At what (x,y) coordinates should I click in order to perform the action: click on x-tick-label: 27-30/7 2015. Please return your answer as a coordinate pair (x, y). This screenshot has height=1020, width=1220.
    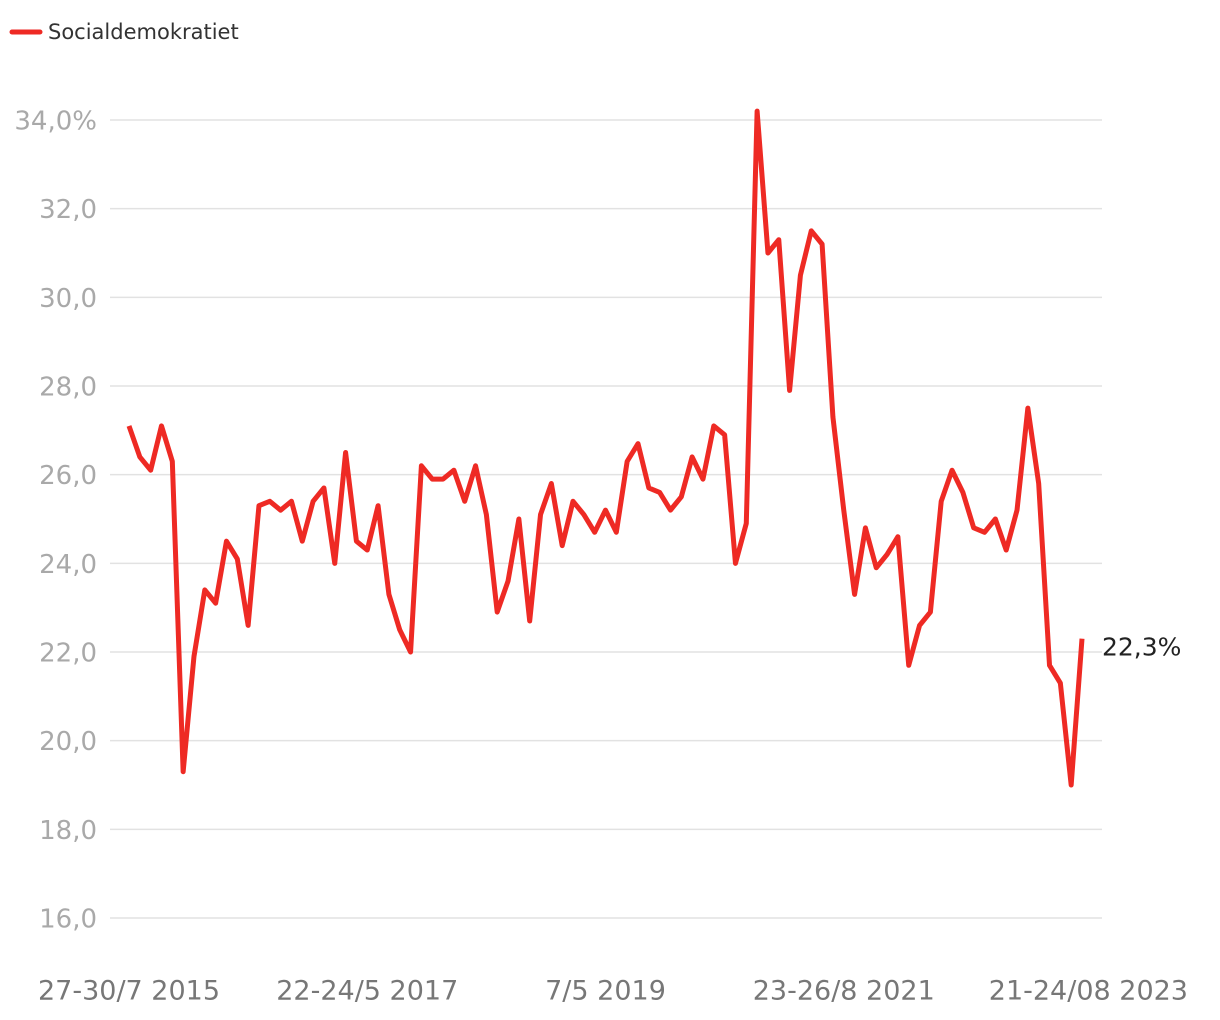
    Looking at the image, I should click on (129, 991).